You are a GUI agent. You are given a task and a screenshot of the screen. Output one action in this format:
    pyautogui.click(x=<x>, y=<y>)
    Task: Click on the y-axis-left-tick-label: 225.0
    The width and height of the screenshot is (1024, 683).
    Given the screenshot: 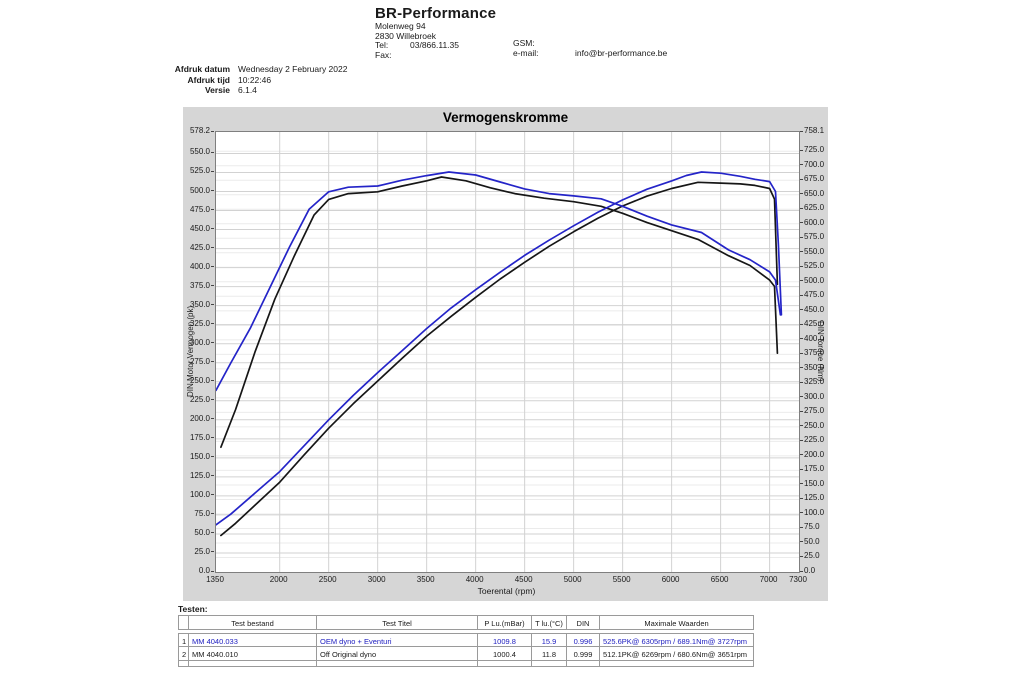 What is the action you would take?
    pyautogui.click(x=198, y=399)
    